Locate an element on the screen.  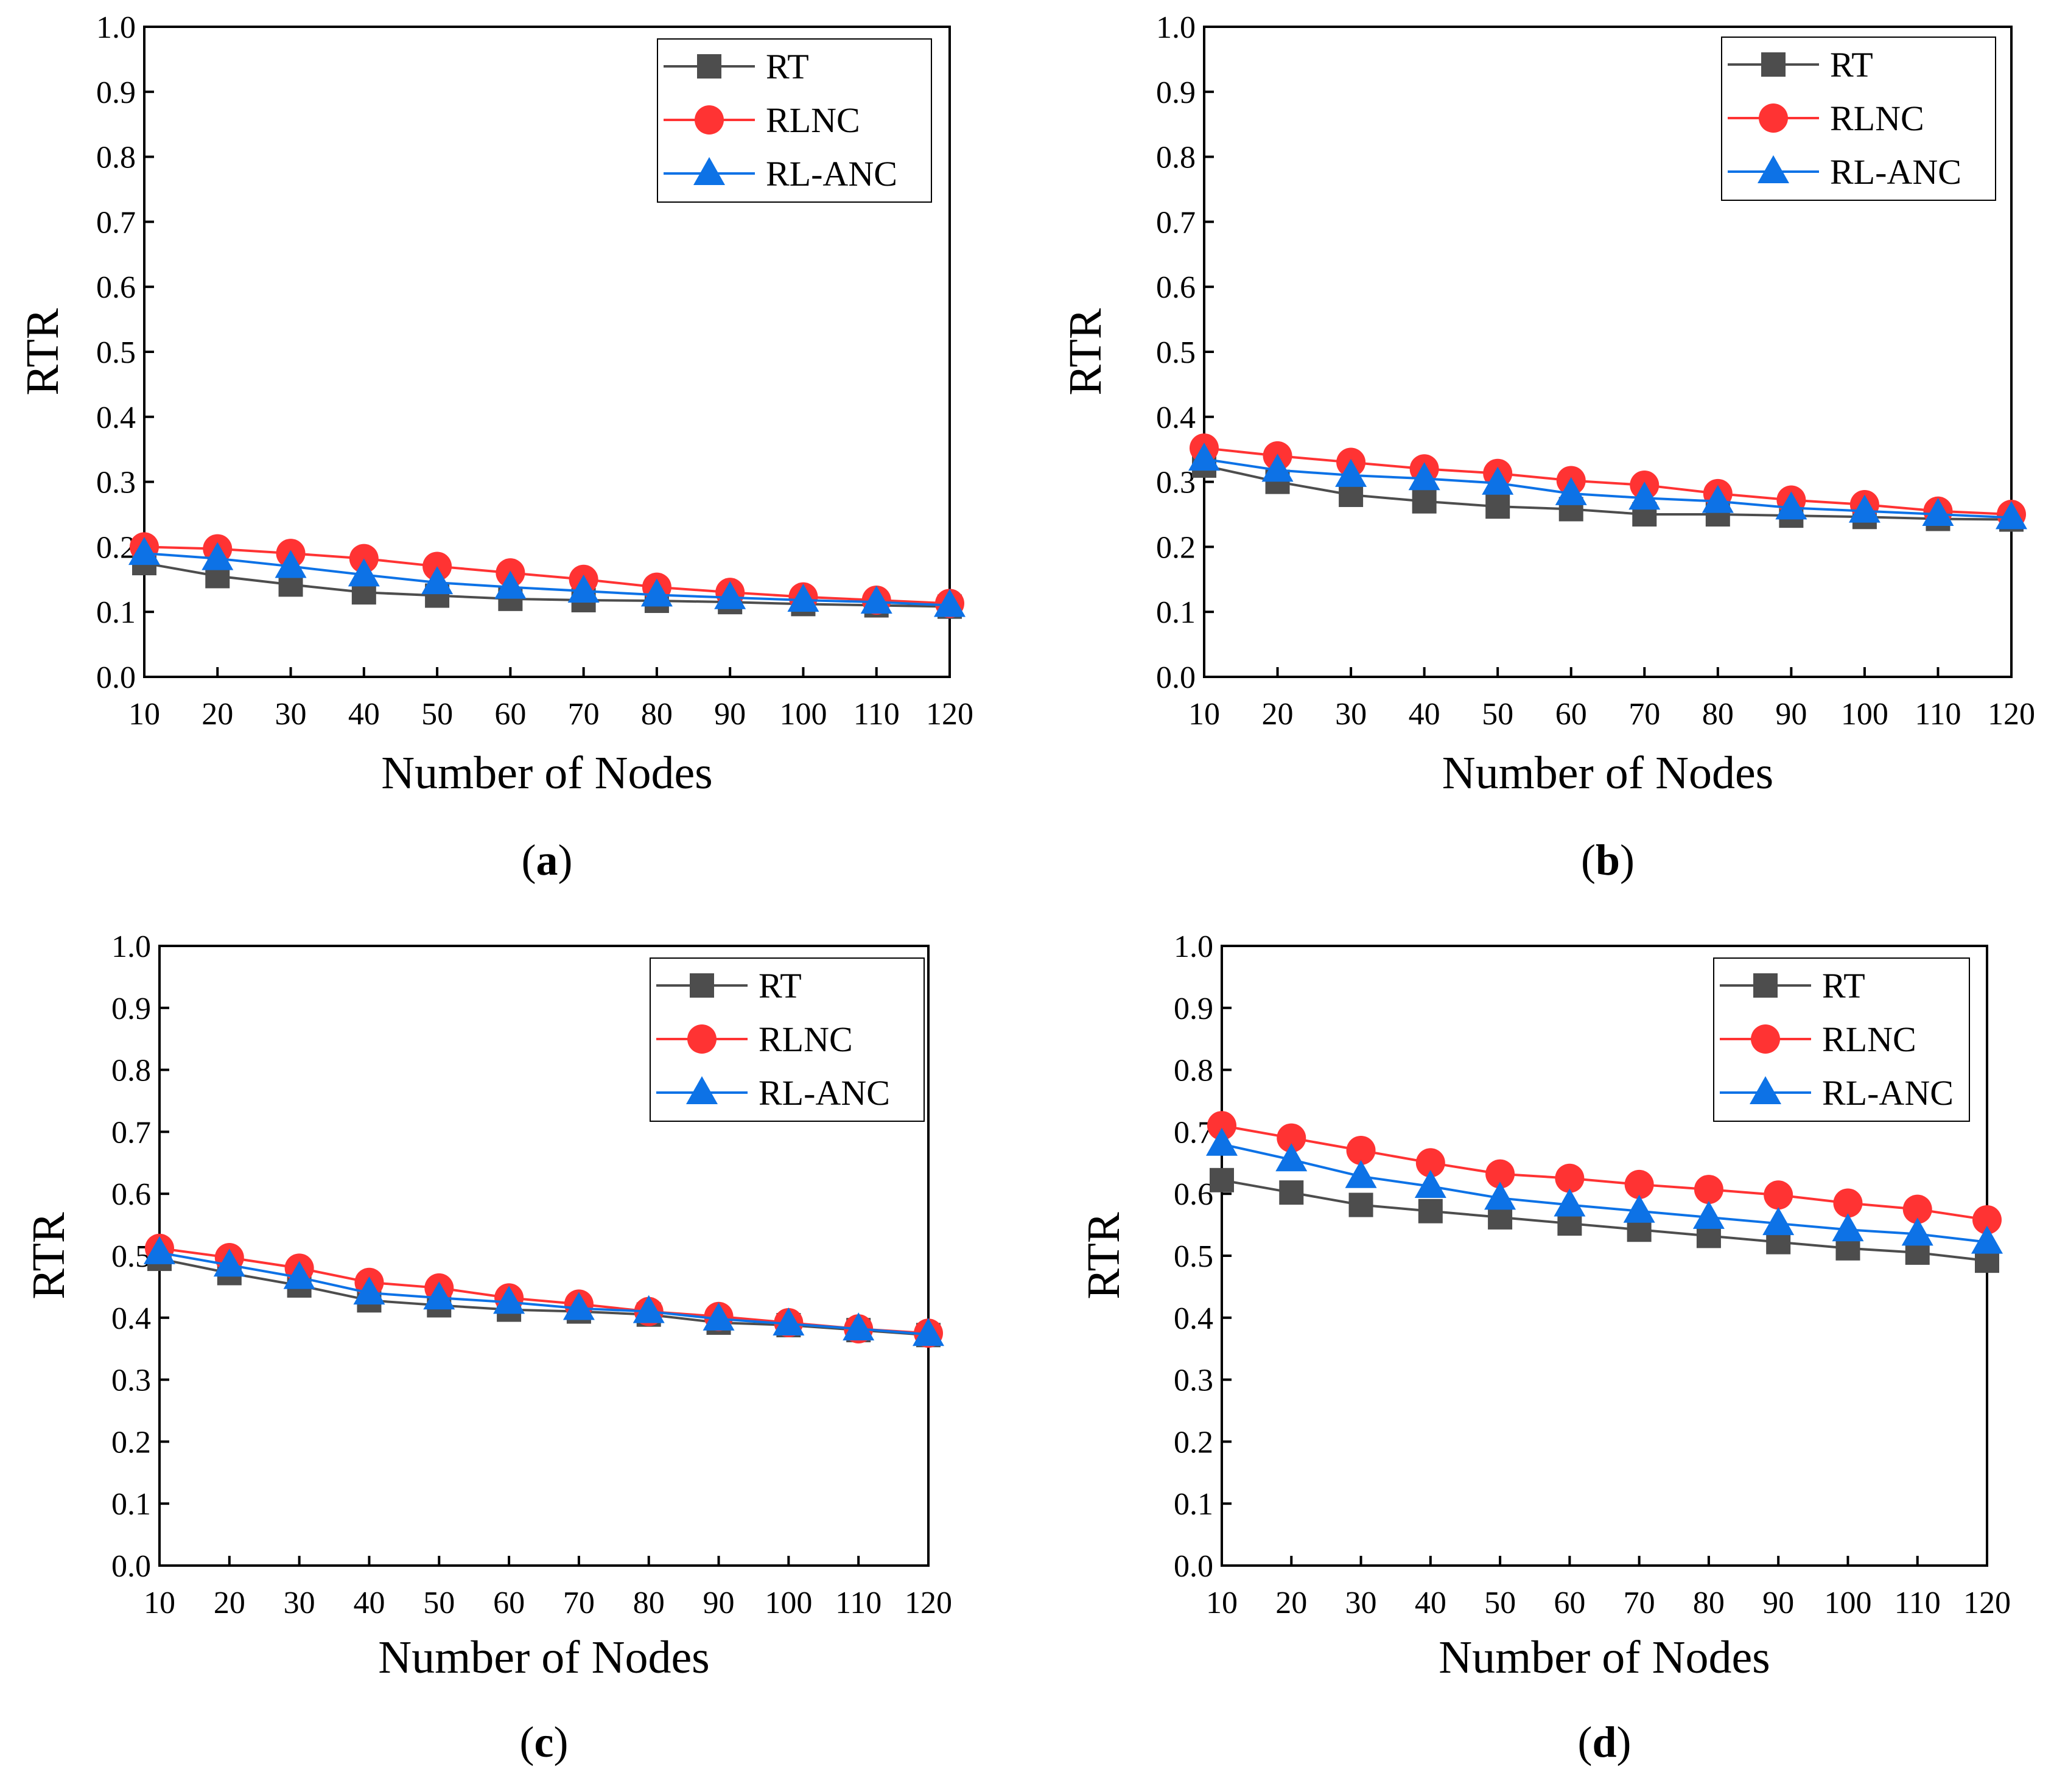
series-rl-anc is located at coordinates (1604, 1190).